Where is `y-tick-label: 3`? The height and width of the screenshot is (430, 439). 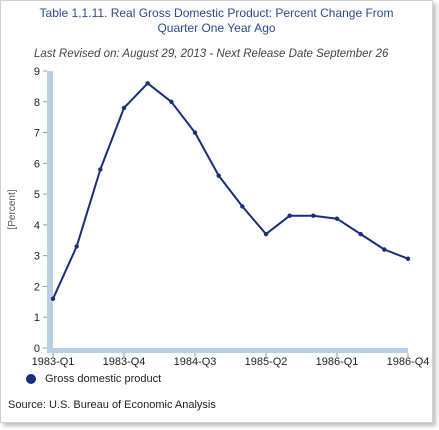
y-tick-label: 3 is located at coordinates (37, 257).